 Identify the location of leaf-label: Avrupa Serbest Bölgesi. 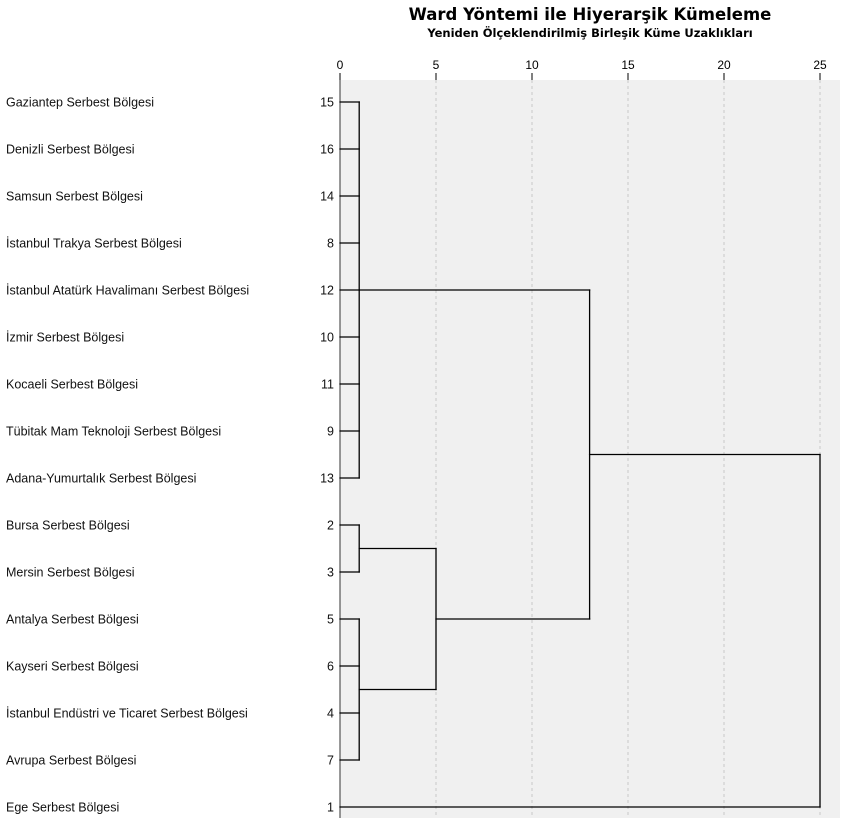
(71, 761).